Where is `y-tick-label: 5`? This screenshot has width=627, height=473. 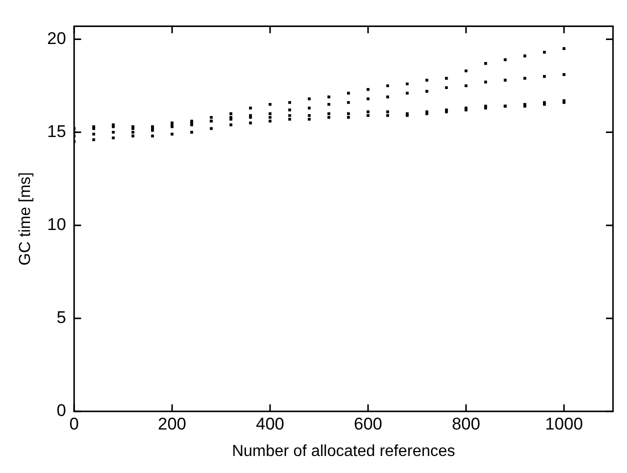
y-tick-label: 5 is located at coordinates (61, 318).